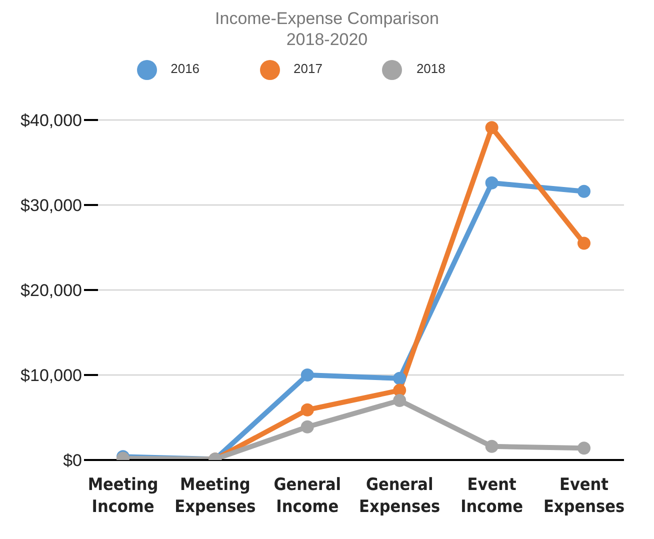  I want to click on legend-label: 2018, so click(431, 68).